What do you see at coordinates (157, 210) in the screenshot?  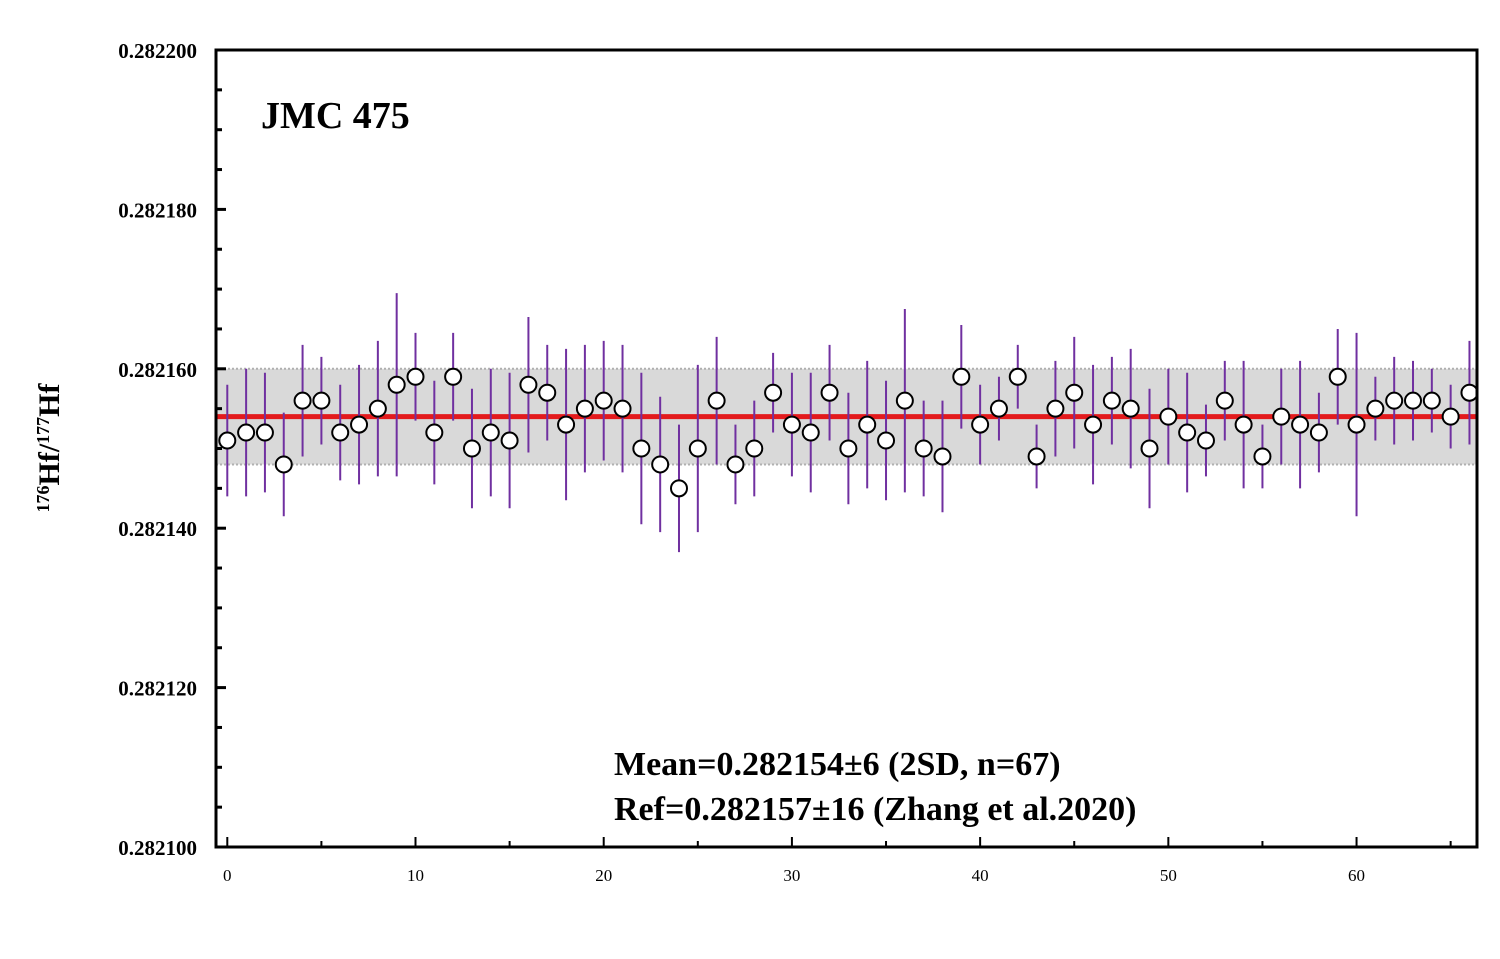 I see `y-tick-label: 0.282180` at bounding box center [157, 210].